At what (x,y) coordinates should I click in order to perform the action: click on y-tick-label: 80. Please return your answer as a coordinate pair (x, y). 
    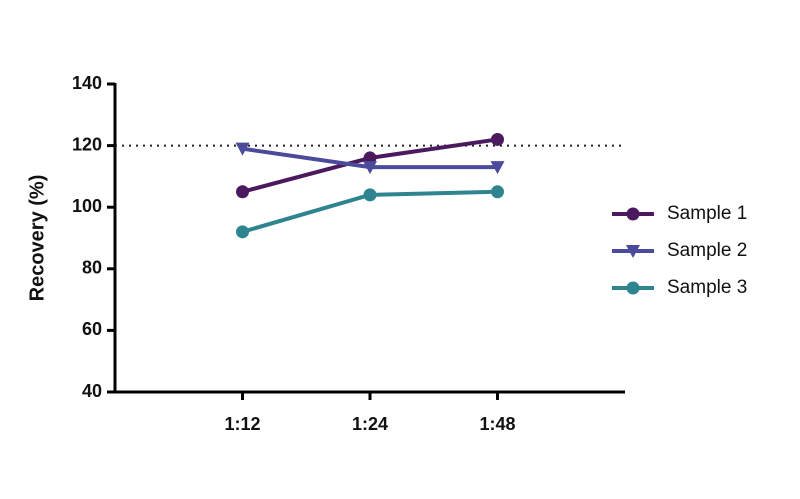
    Looking at the image, I should click on (92, 268).